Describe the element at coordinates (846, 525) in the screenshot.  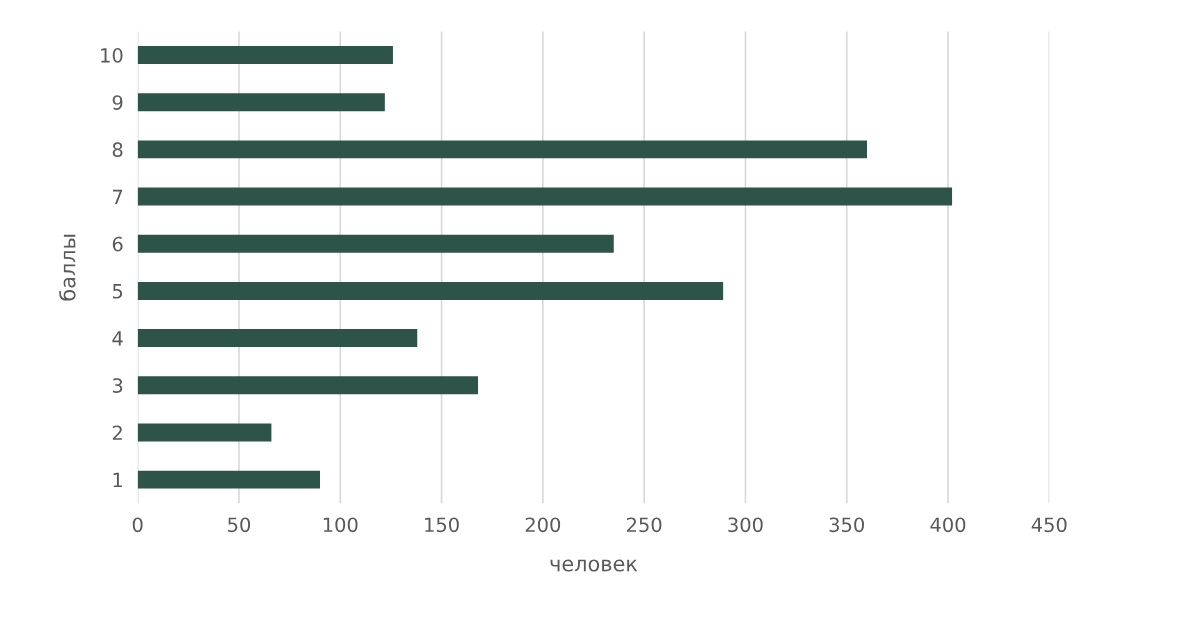
I see `x-tick-label: 350` at that location.